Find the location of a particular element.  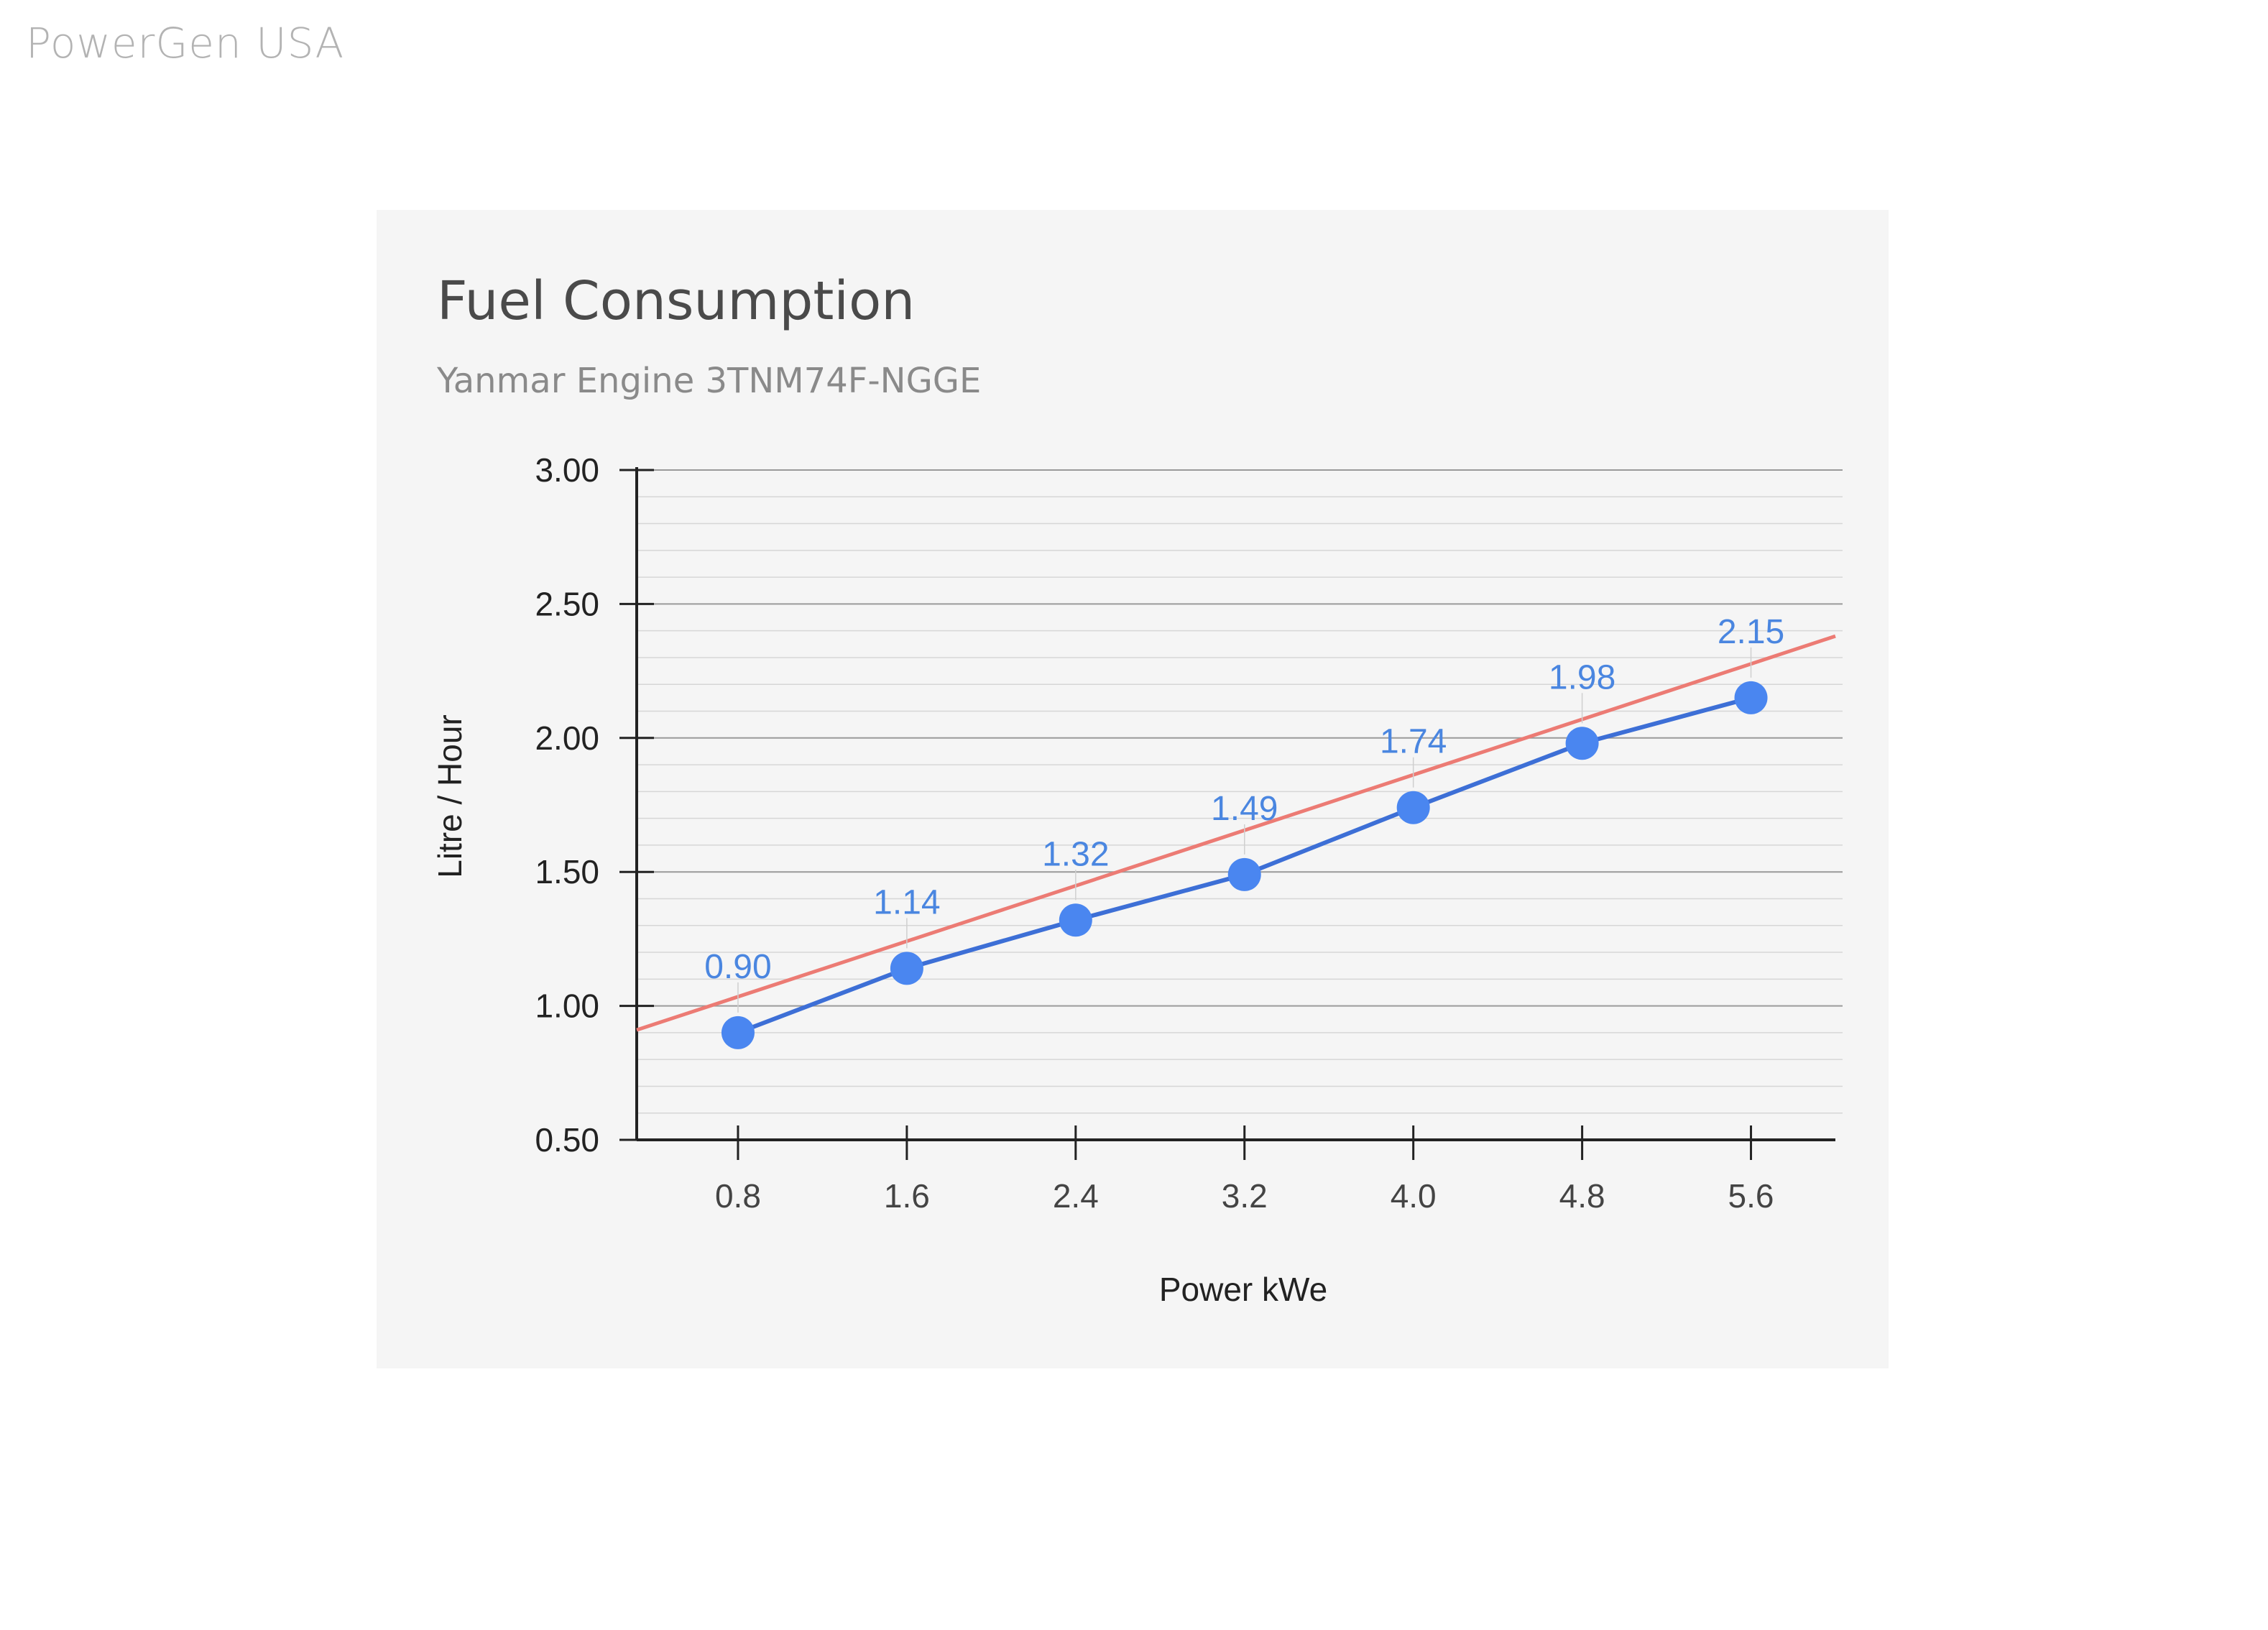

brand-logo-text: PowerGen USA is located at coordinates (185, 43).